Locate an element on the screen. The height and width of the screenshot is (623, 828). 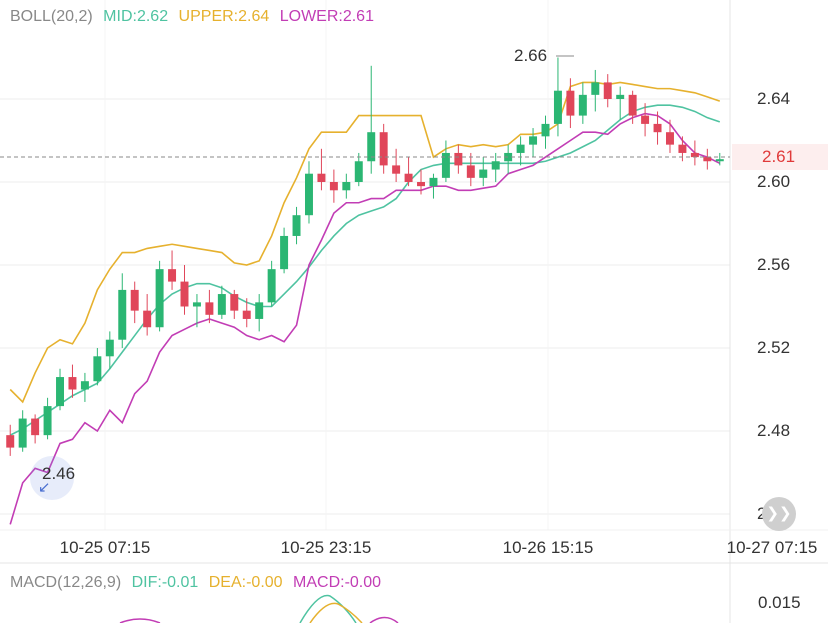
boll-indicator-name: BOLL(20,2) is located at coordinates (51, 16).